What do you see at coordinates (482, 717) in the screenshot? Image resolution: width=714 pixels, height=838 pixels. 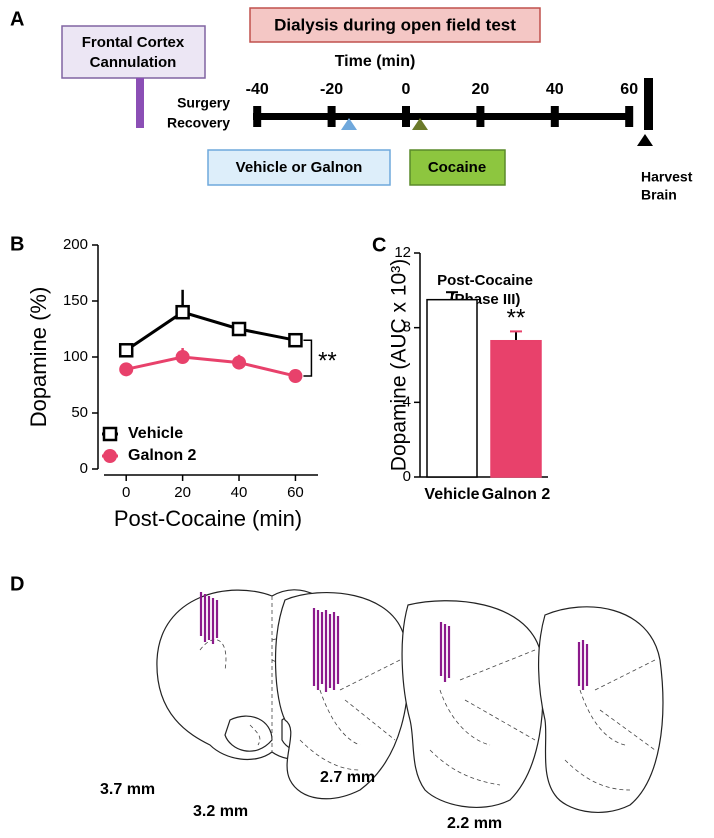 I see `section-lines` at bounding box center [482, 717].